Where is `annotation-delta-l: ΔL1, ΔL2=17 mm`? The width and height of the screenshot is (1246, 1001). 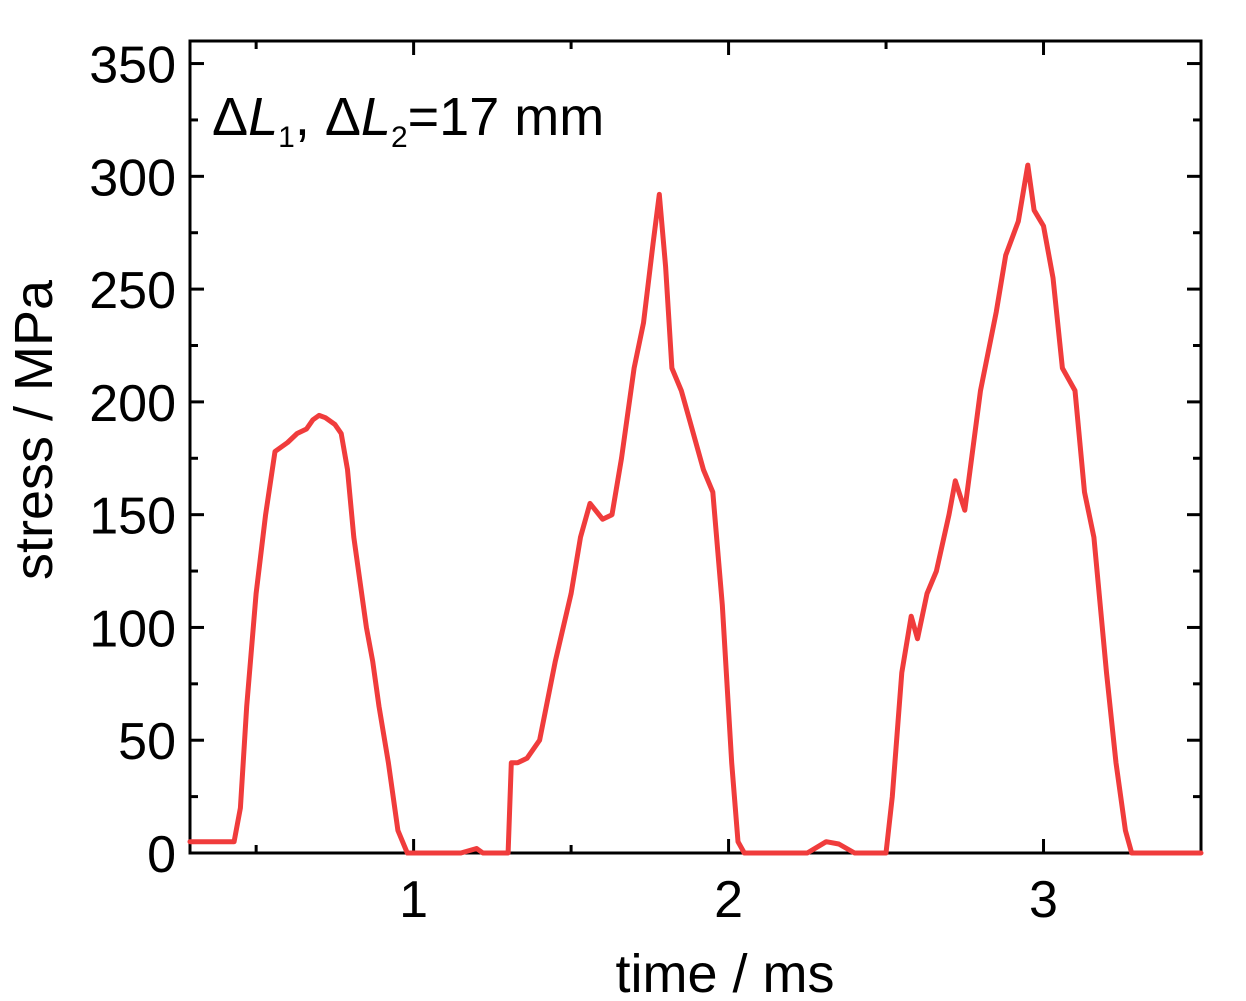
annotation-delta-l: ΔL1, ΔL2=17 mm is located at coordinates (408, 120).